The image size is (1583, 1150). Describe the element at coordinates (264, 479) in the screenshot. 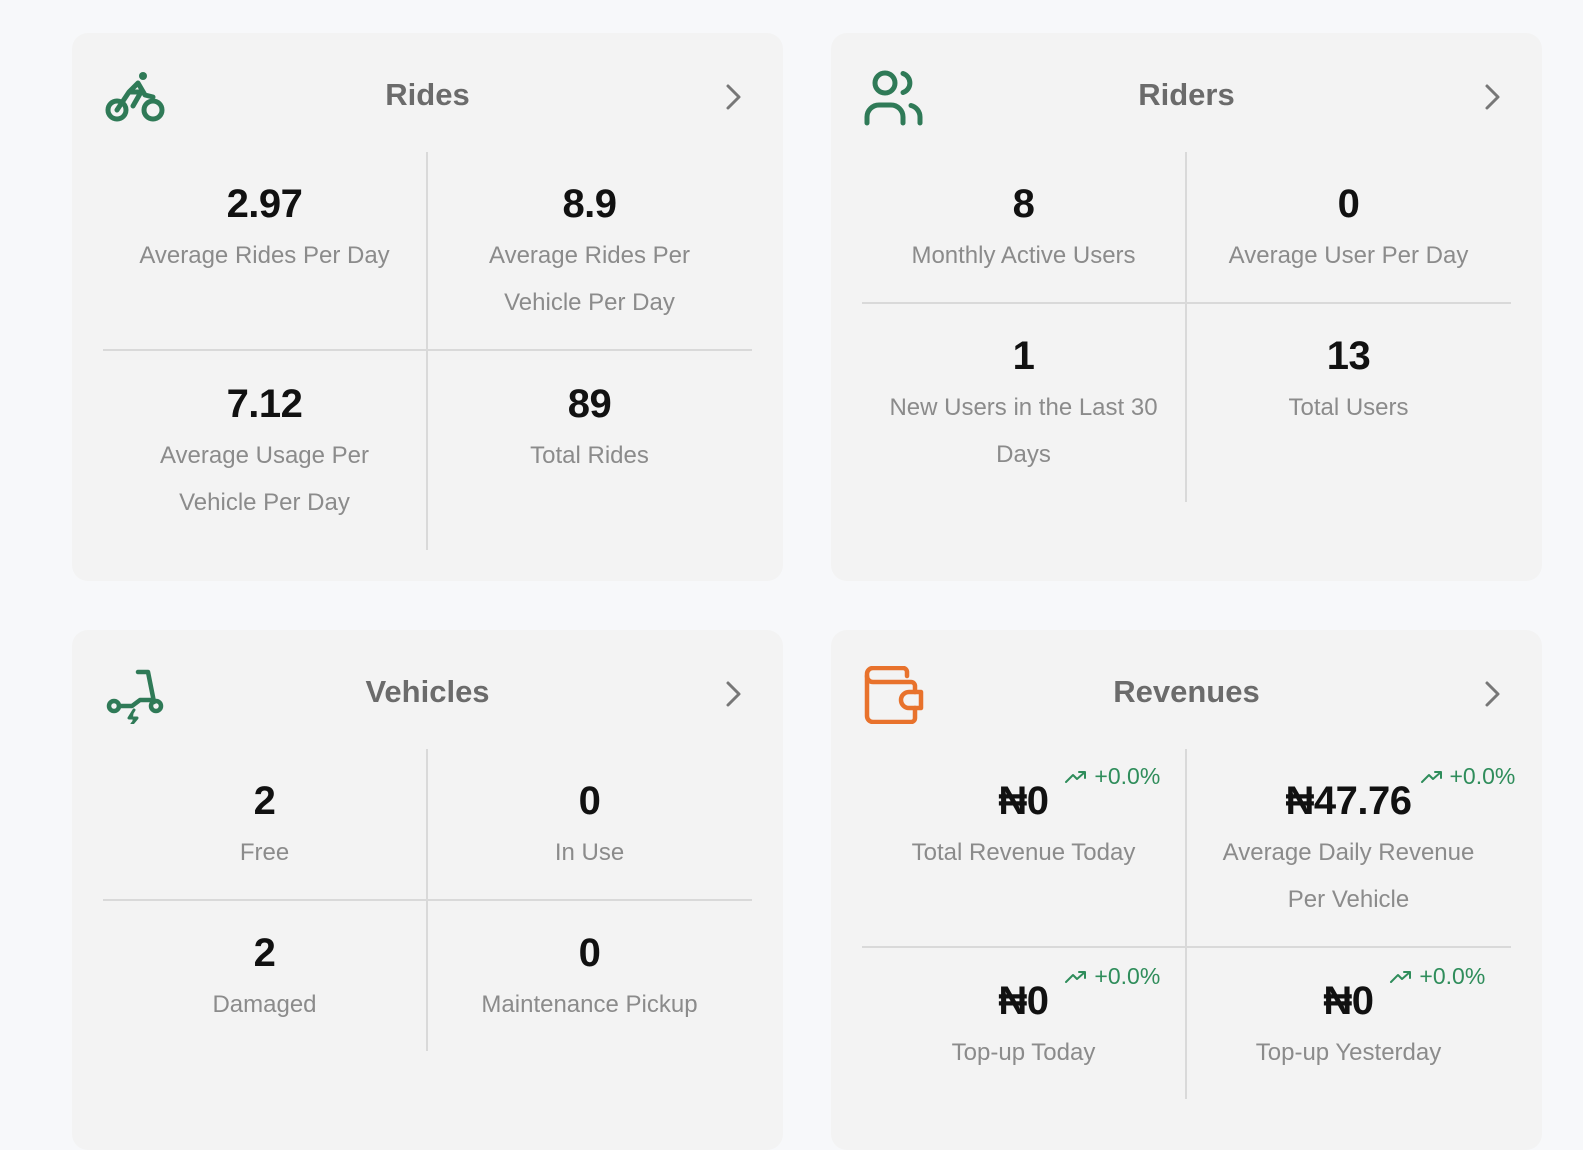

I see `stat-label: Average Usage Per Vehicle Per Day` at that location.